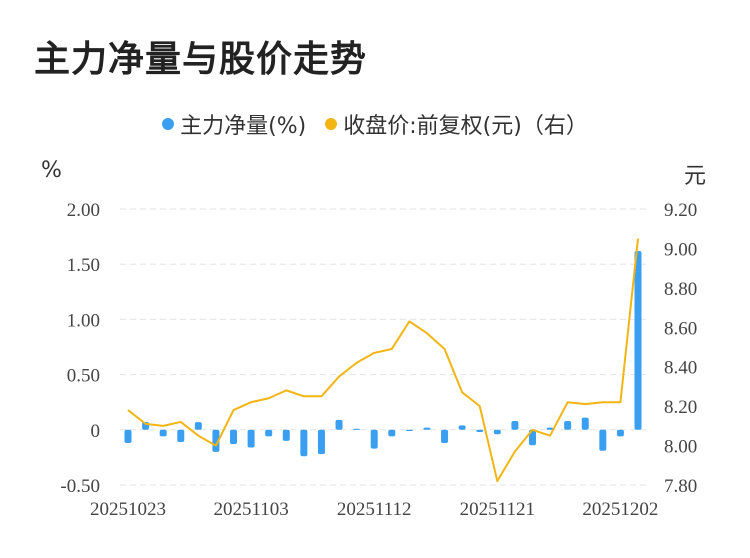  What do you see at coordinates (680, 210) in the screenshot?
I see `right-tick-label: 9.20` at bounding box center [680, 210].